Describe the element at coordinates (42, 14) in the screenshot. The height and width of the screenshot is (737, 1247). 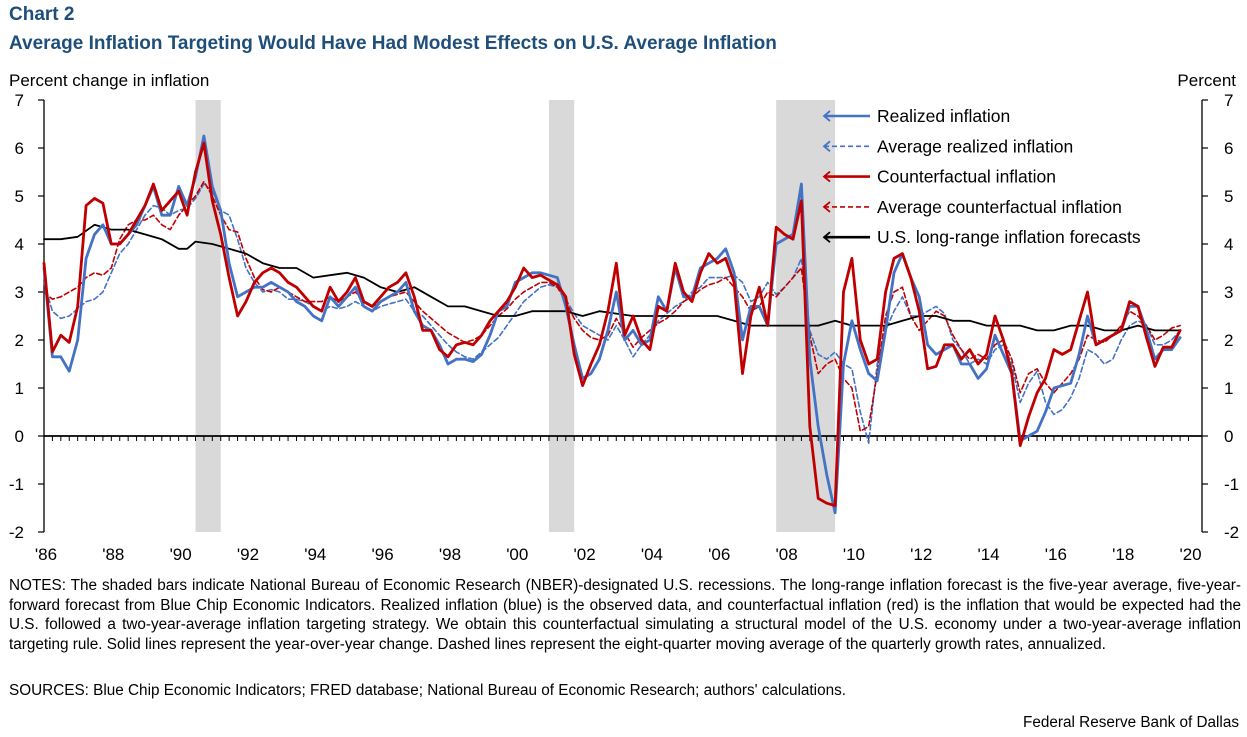
I see `chart-number: Chart 2` at that location.